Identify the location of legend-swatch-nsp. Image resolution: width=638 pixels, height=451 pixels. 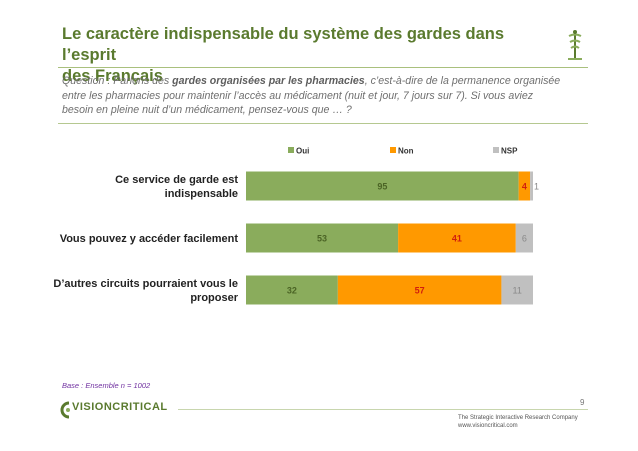
(496, 150).